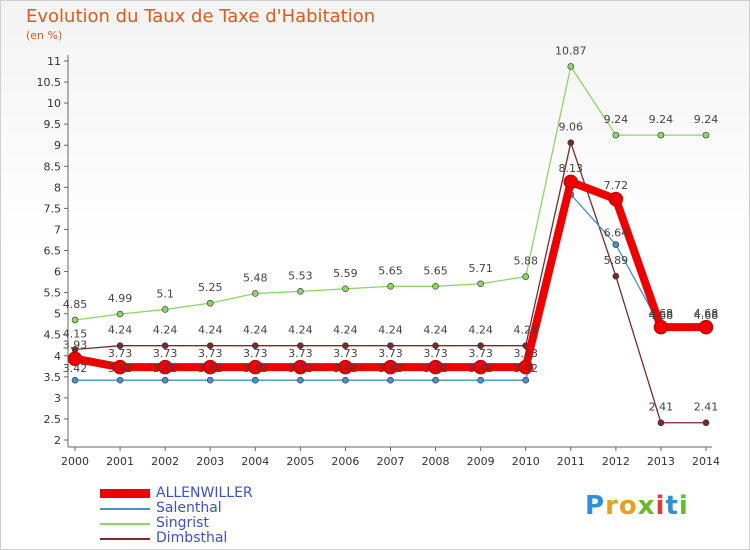  Describe the element at coordinates (210, 287) in the screenshot. I see `data-label: 5.25` at that location.